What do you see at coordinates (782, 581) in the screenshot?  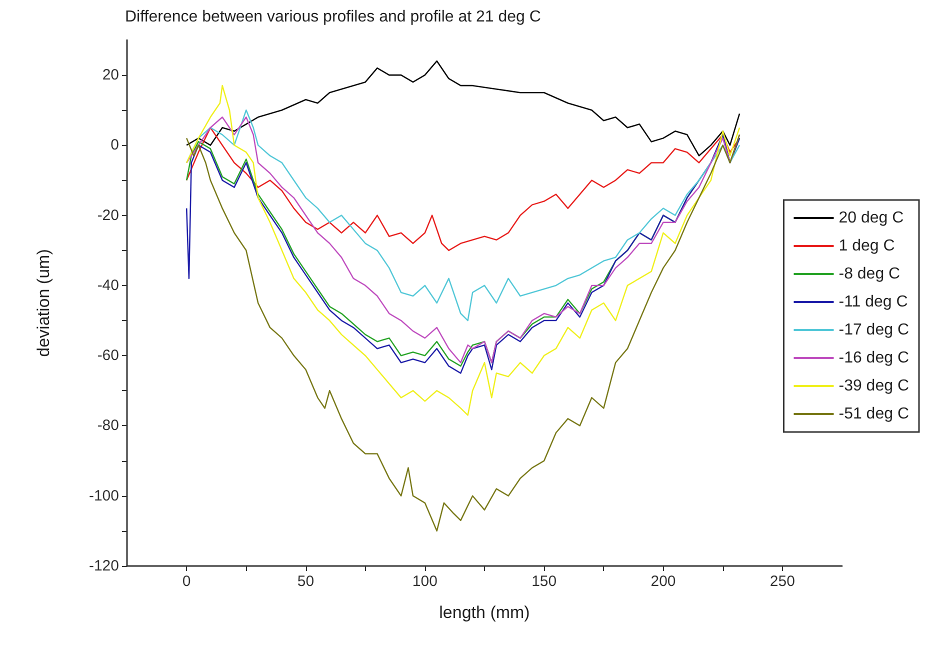 I see `x-tick-label: 250` at bounding box center [782, 581].